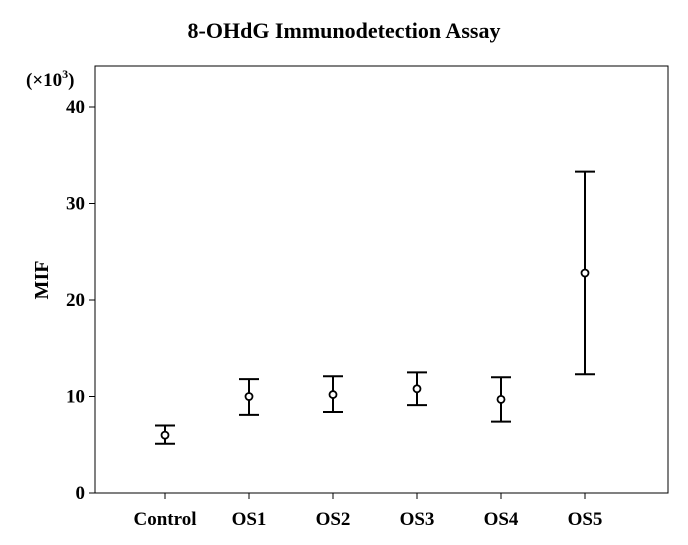 The width and height of the screenshot is (688, 545). I want to click on y-tick-label: 20, so click(75, 300).